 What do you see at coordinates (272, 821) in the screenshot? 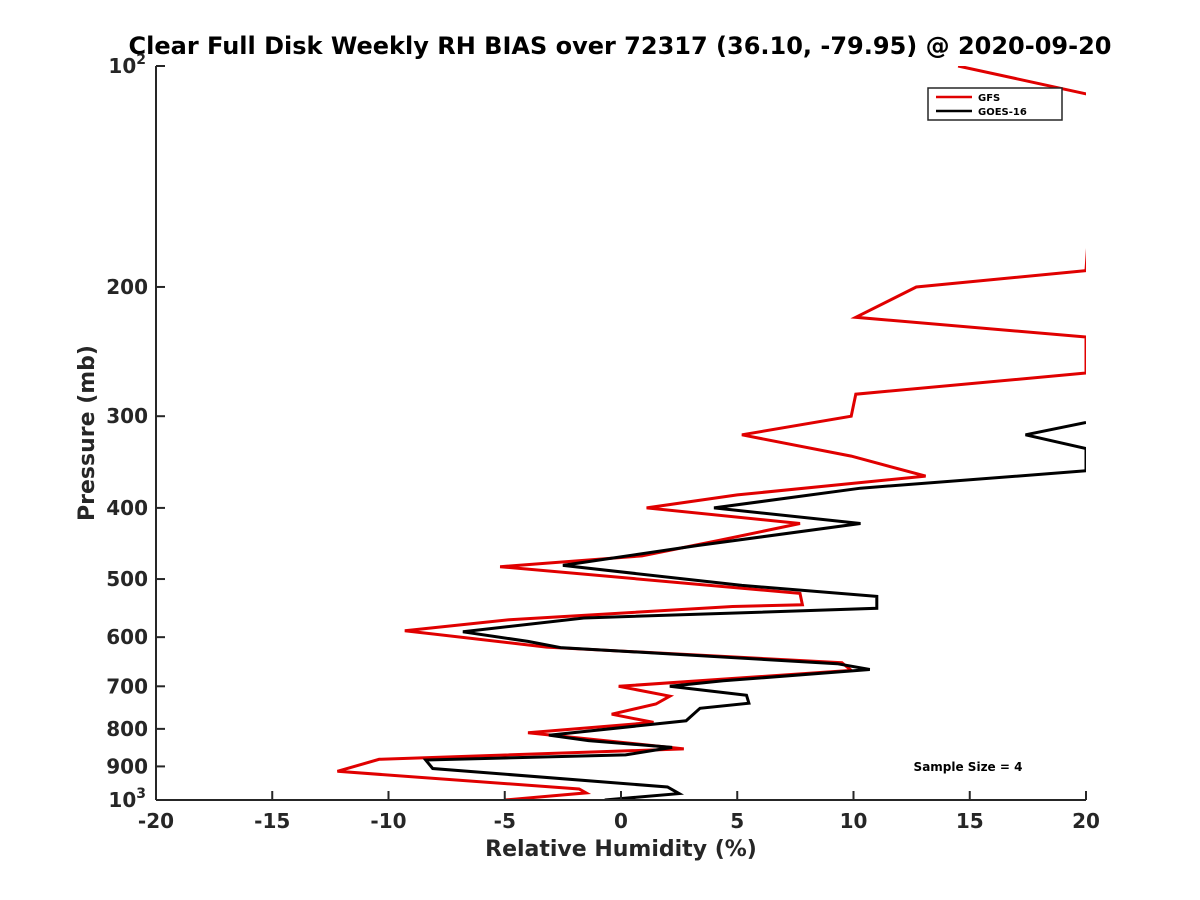
I see `x-tick-label: -15` at bounding box center [272, 821].